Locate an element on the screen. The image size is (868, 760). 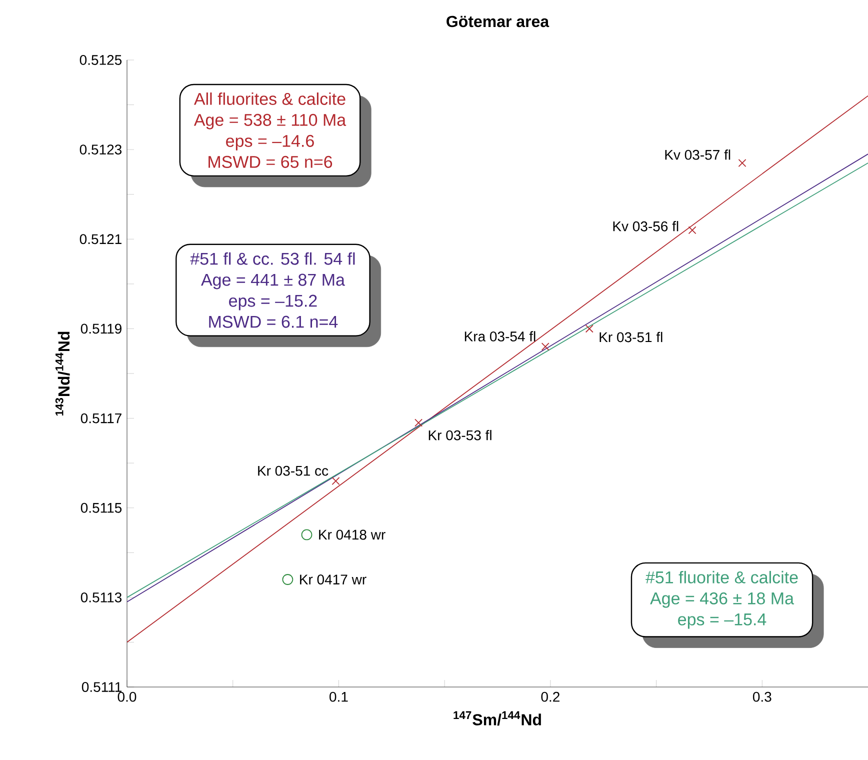
annotation: Kra 03-54 fl is located at coordinates (500, 336).